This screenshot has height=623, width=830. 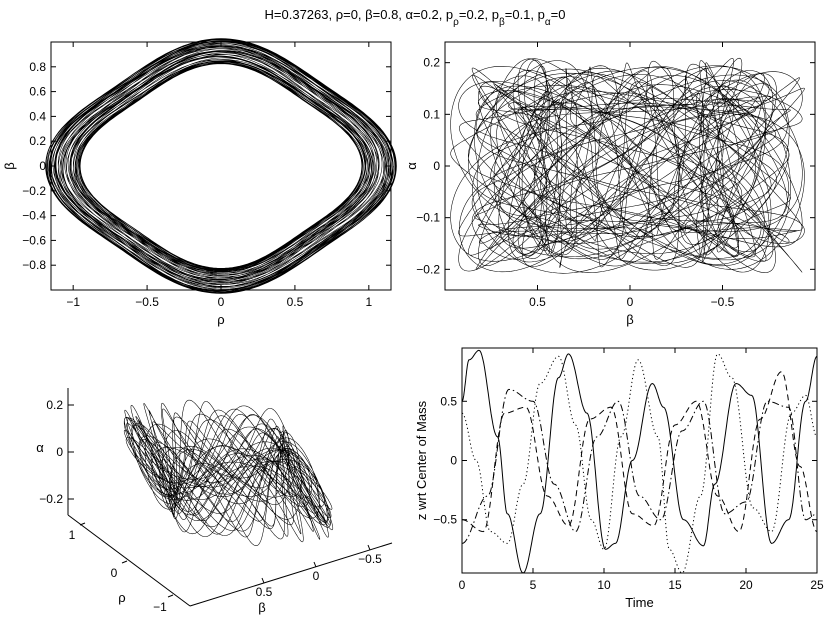 What do you see at coordinates (448, 401) in the screenshot?
I see `y-tick-label: 0.5` at bounding box center [448, 401].